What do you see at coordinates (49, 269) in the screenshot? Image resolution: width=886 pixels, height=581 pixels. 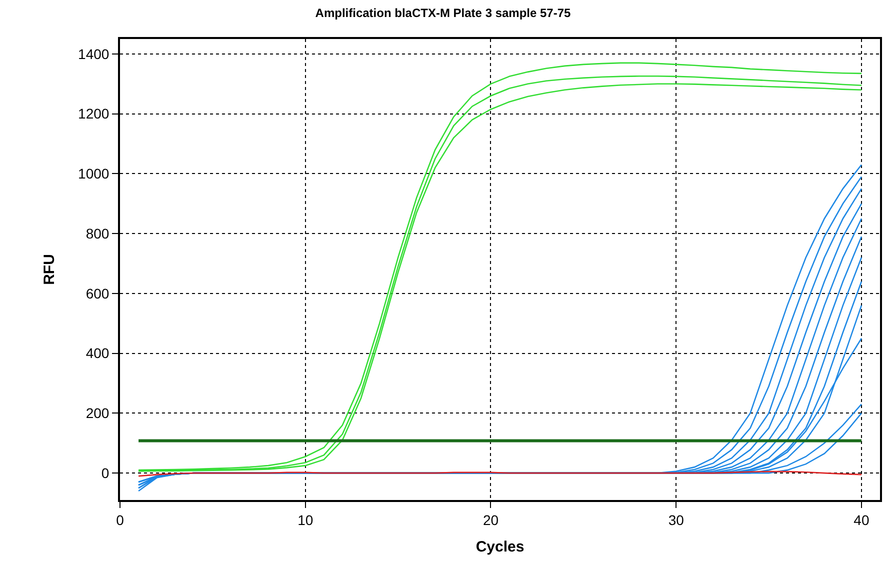 I see `y-axis-title: RFU` at bounding box center [49, 269].